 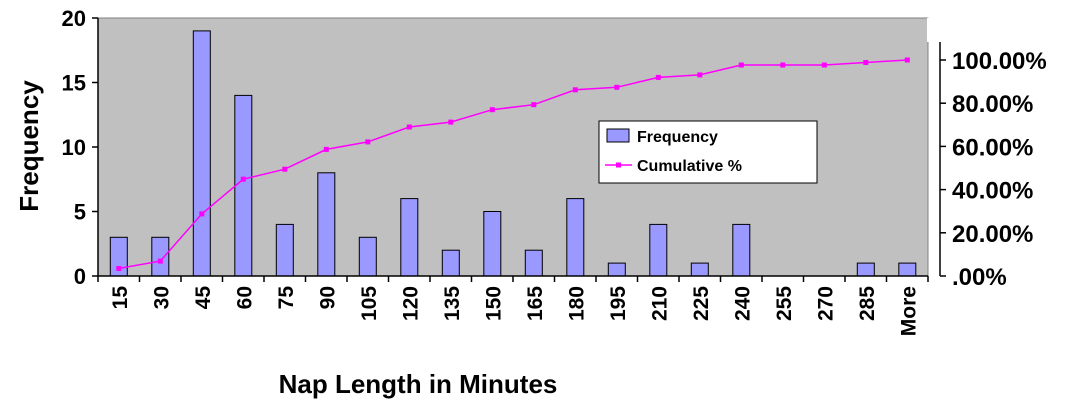 I want to click on plot-corner-notch, so click(x=937, y=30).